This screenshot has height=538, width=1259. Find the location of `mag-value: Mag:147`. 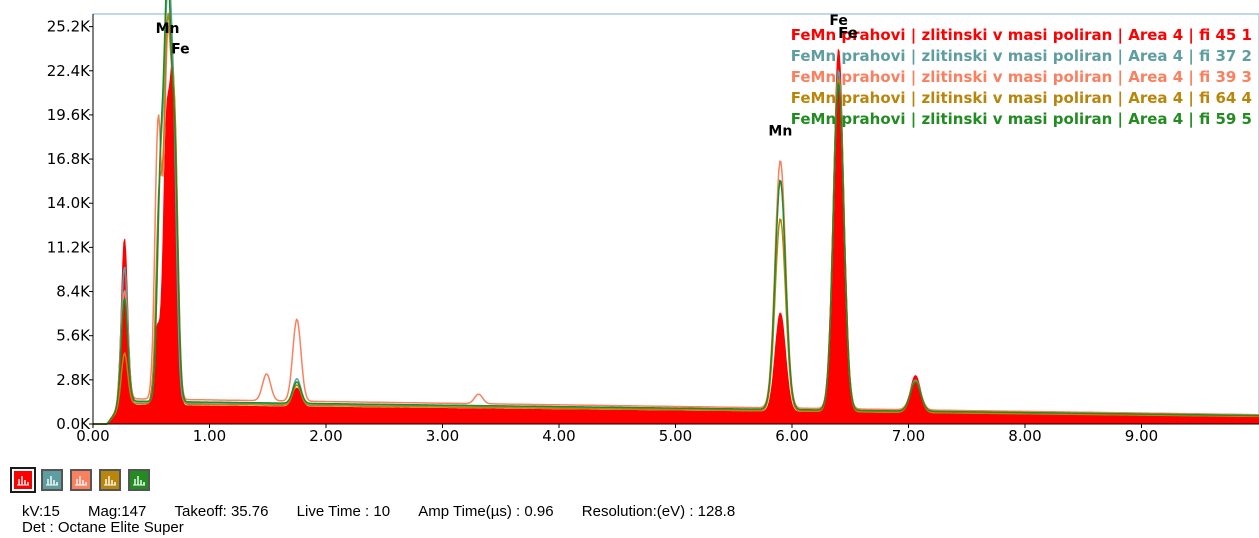

mag-value: Mag:147 is located at coordinates (117, 511).